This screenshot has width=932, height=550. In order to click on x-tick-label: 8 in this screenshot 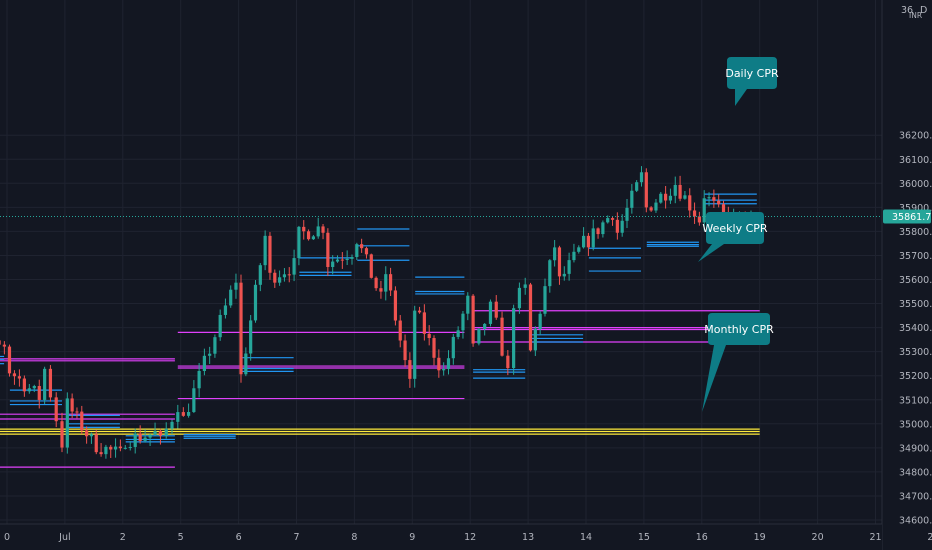, I will do `click(354, 537)`.